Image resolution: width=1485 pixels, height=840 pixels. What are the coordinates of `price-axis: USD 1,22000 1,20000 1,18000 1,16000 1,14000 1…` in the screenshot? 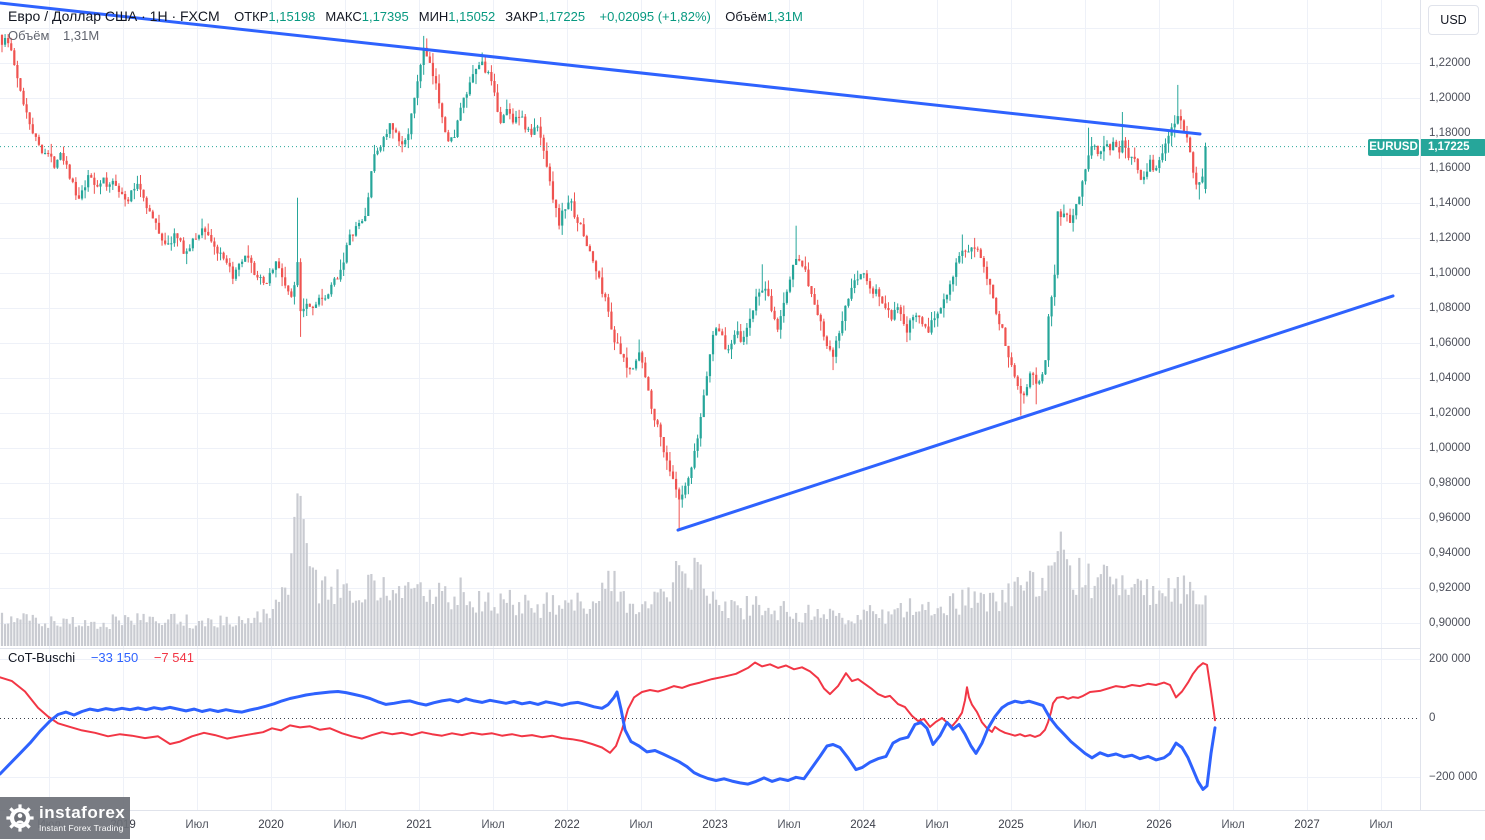 It's located at (1452, 405).